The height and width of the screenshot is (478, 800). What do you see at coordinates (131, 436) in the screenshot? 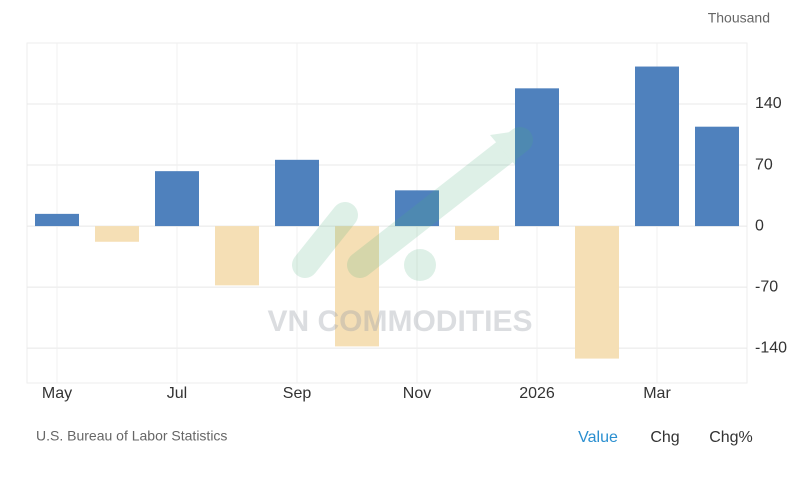
I see `source: U.S. Bureau of Labor Statistics` at bounding box center [131, 436].